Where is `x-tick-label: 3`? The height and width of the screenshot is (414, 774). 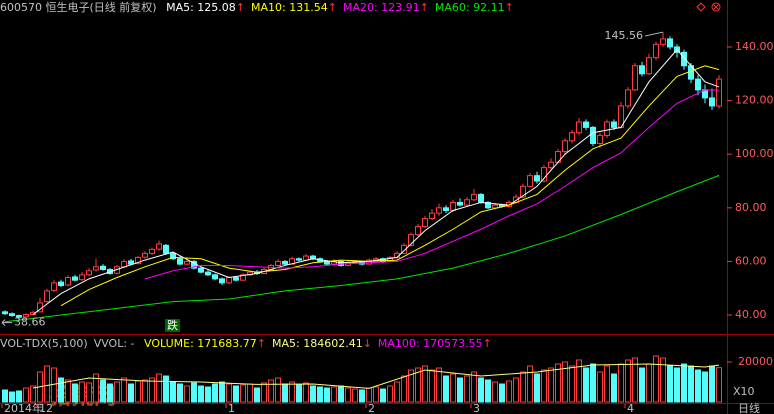 x-tick-label: 3 is located at coordinates (476, 408).